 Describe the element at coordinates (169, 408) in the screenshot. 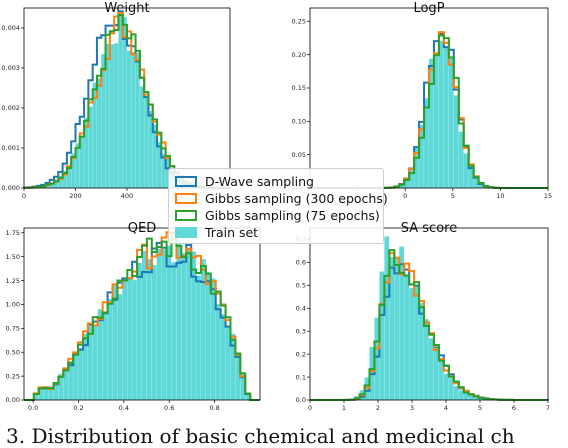

I see `x-tick-label: 0.6` at that location.